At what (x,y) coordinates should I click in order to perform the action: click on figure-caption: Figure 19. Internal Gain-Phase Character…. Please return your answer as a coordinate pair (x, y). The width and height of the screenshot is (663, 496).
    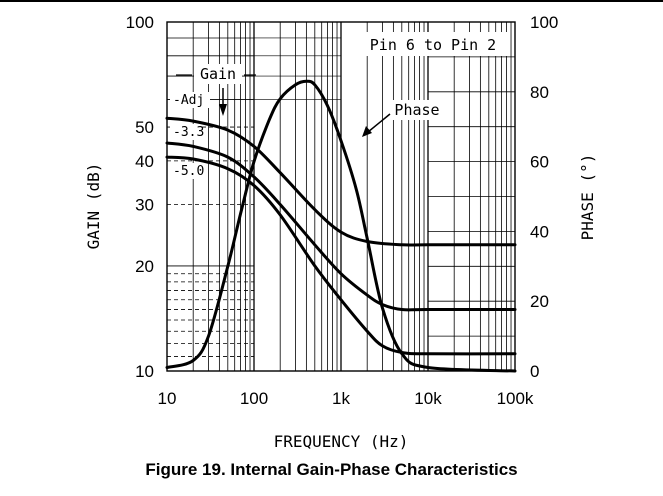
    Looking at the image, I should click on (331, 469).